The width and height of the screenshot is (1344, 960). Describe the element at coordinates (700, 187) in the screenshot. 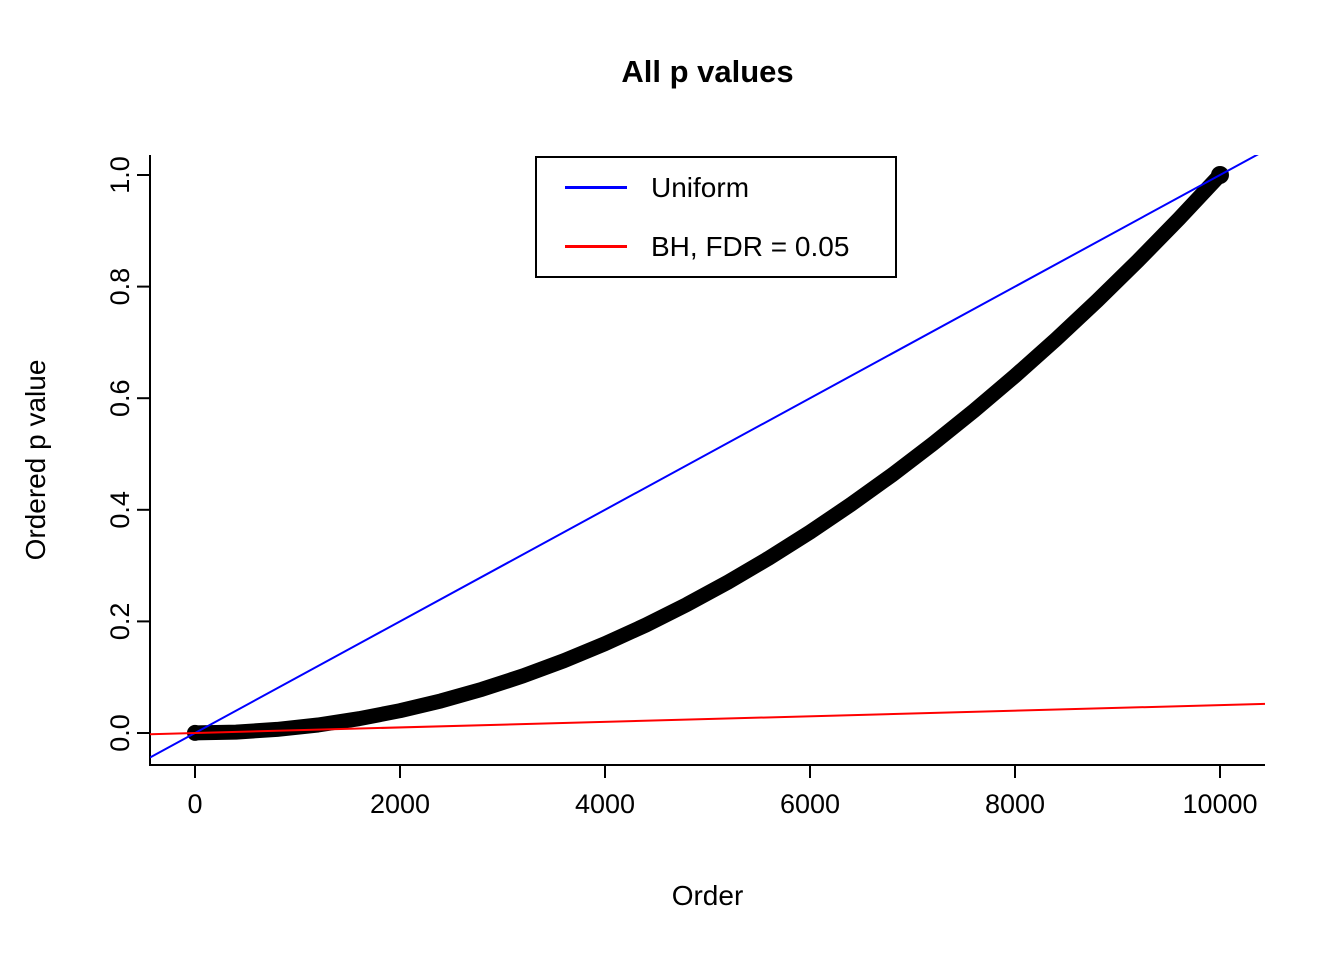

I see `legend-label-uniform: Uniform` at that location.